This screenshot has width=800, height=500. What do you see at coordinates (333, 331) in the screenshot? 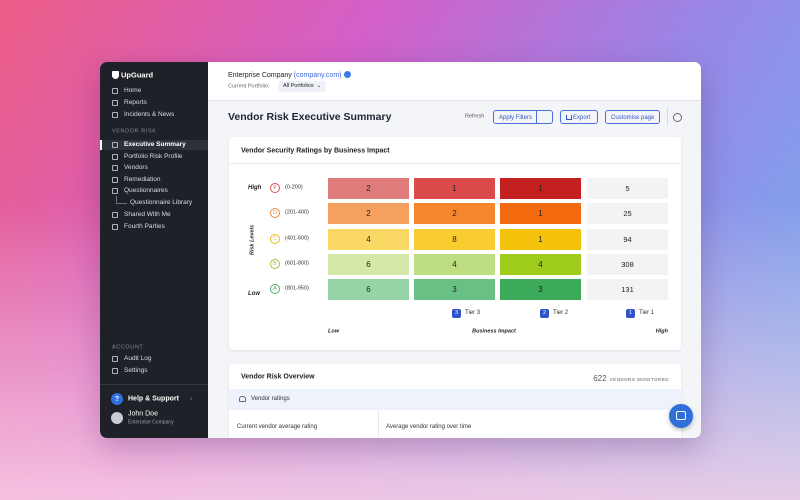
I see `x-low: Low` at bounding box center [333, 331].